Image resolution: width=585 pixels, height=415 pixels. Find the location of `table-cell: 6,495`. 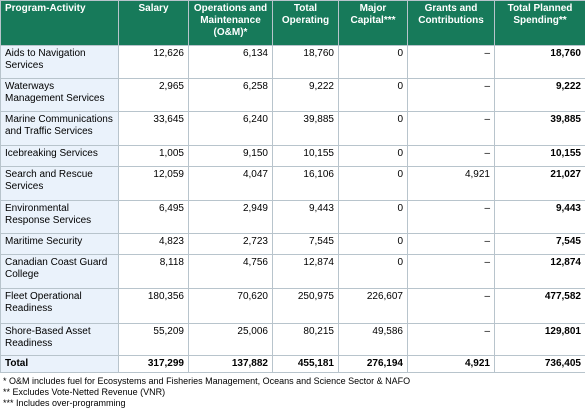

table-cell: 6,495 is located at coordinates (153, 217).